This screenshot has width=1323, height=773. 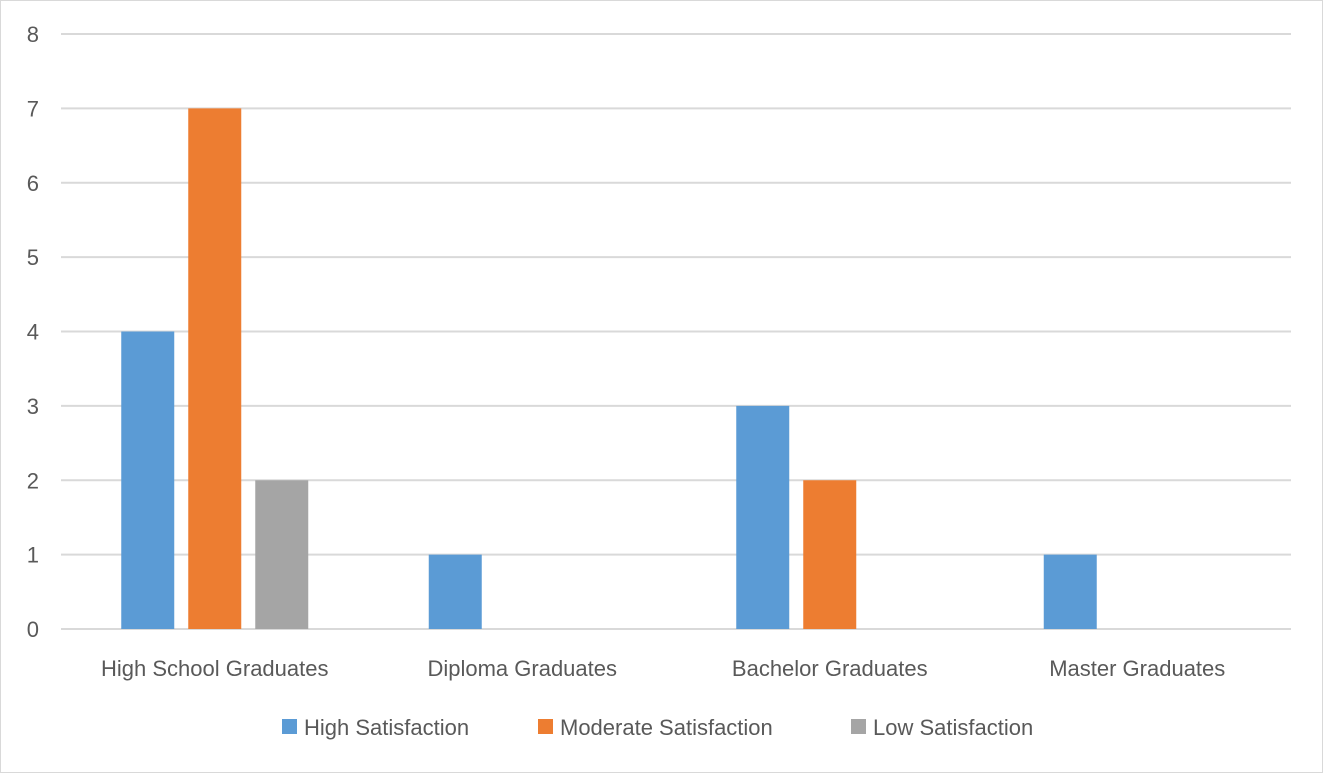 I want to click on y-tick-label: 5, so click(x=33, y=257).